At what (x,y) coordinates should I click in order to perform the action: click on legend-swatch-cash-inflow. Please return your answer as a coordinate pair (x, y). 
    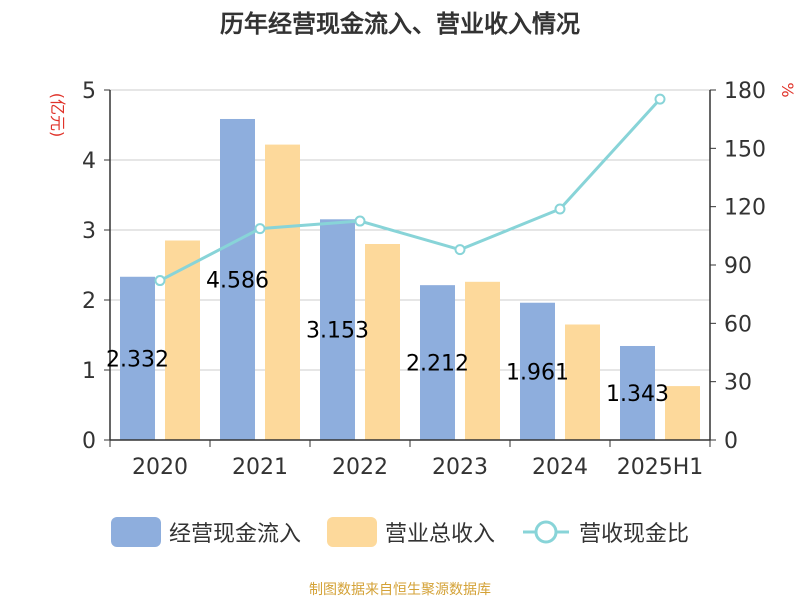
    Looking at the image, I should click on (135, 532).